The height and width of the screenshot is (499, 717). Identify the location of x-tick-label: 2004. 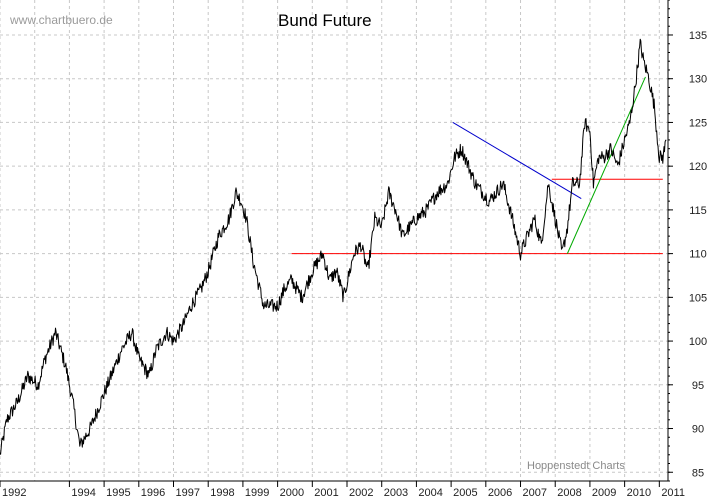
(430, 493).